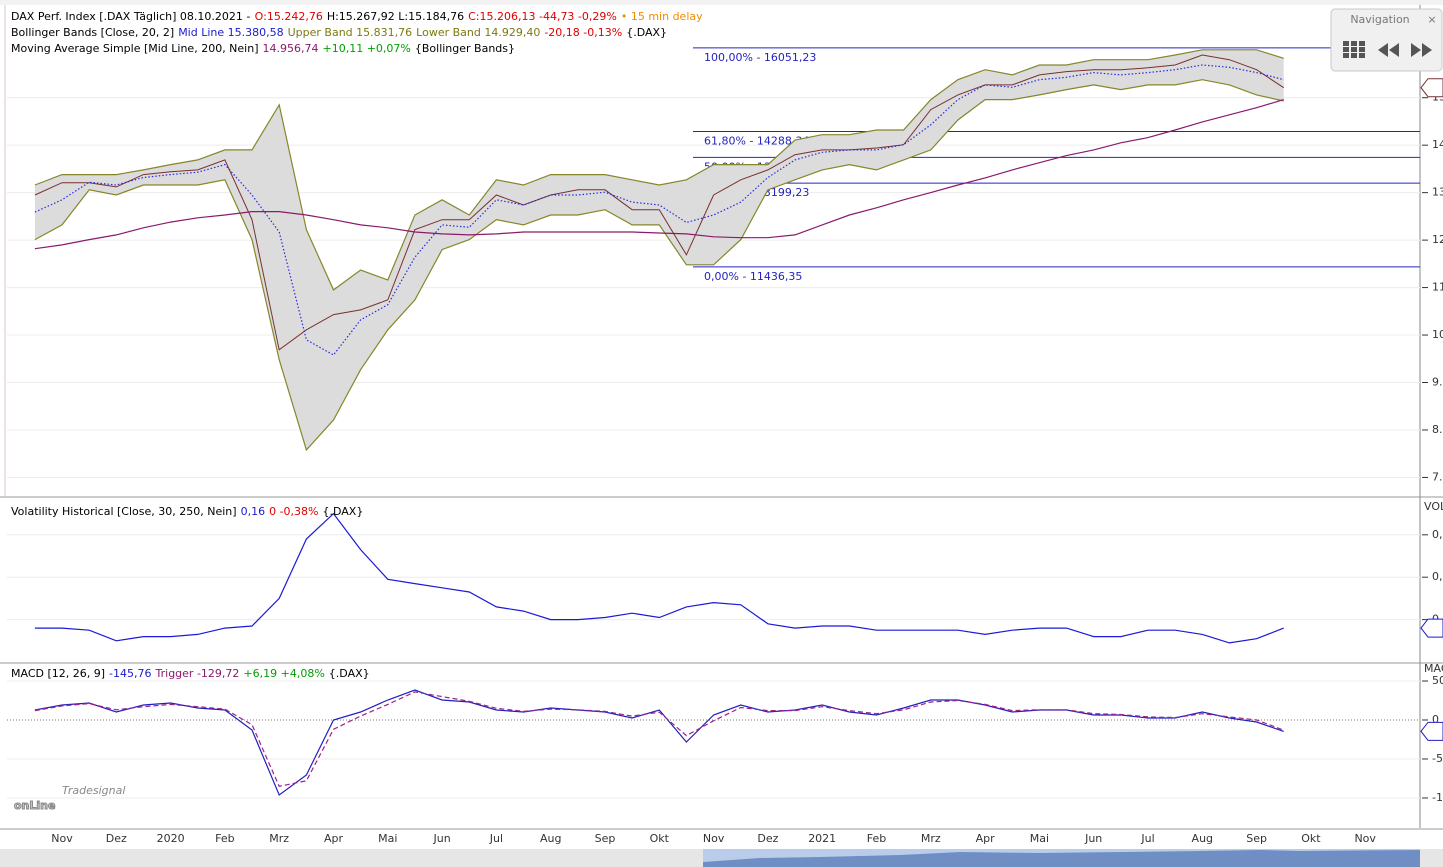  Describe the element at coordinates (58, 673) in the screenshot. I see `legend-text: MACD [12, 26, 9]` at that location.